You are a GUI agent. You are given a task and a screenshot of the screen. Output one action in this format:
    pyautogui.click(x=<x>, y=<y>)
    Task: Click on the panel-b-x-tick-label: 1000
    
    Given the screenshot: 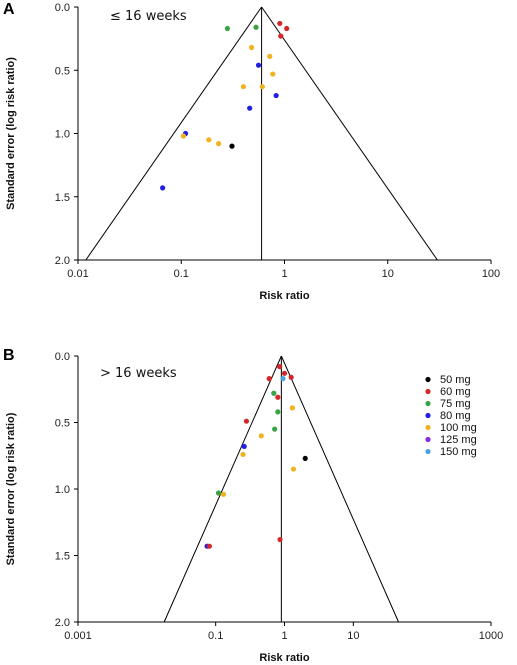 What is the action you would take?
    pyautogui.click(x=491, y=636)
    